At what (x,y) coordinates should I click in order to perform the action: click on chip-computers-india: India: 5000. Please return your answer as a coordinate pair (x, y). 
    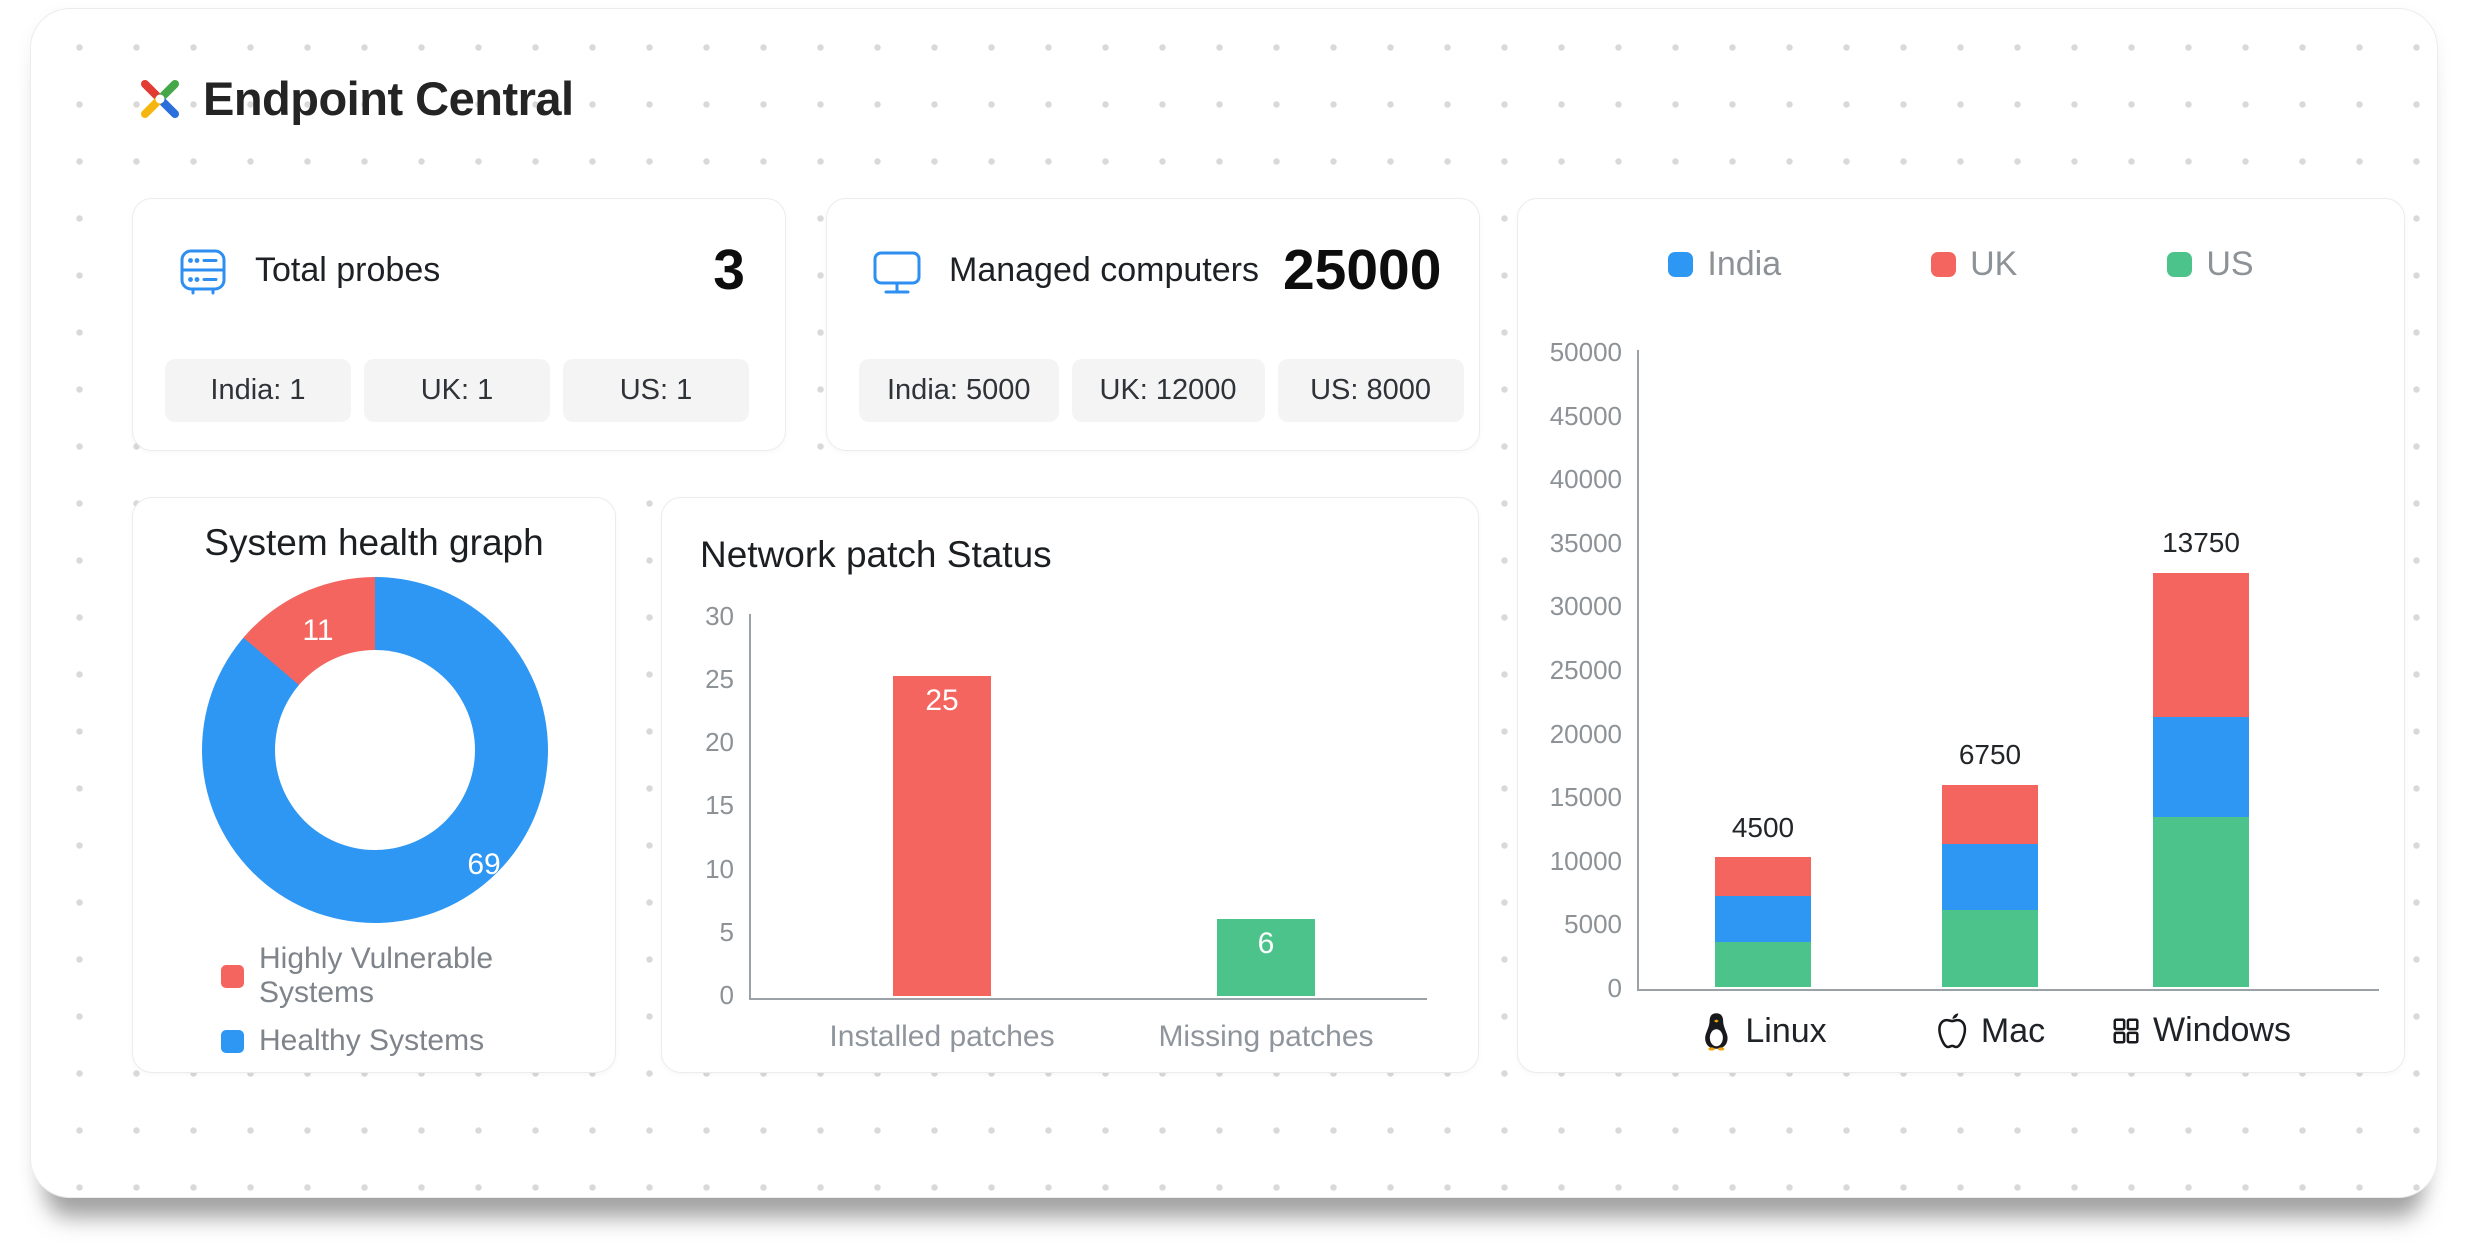
    Looking at the image, I should click on (959, 390).